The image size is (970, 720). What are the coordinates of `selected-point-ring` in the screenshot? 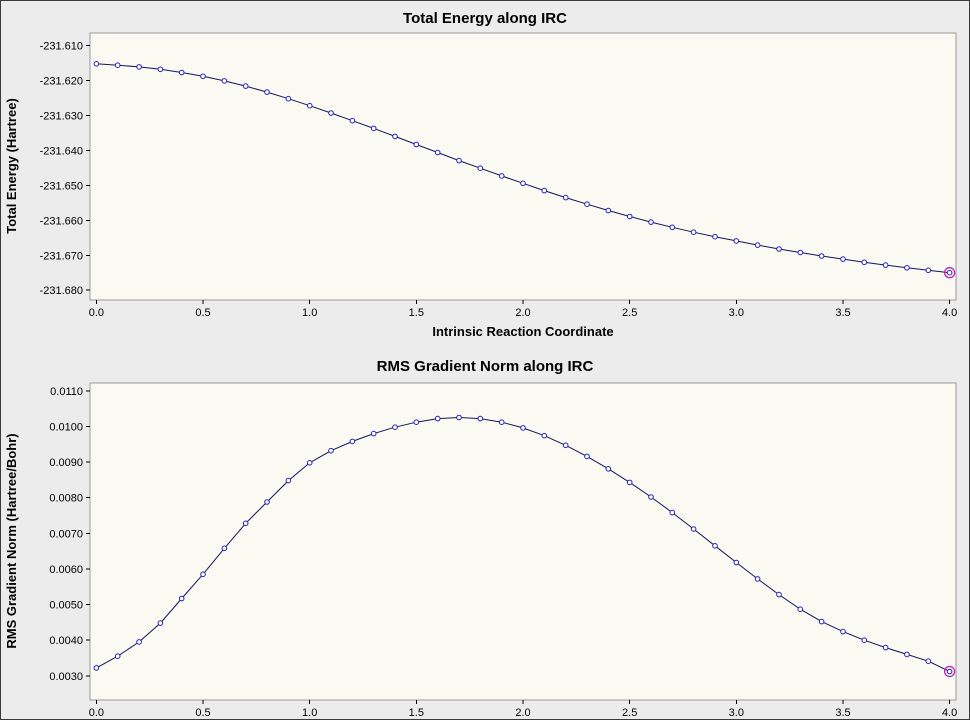 It's located at (949, 273).